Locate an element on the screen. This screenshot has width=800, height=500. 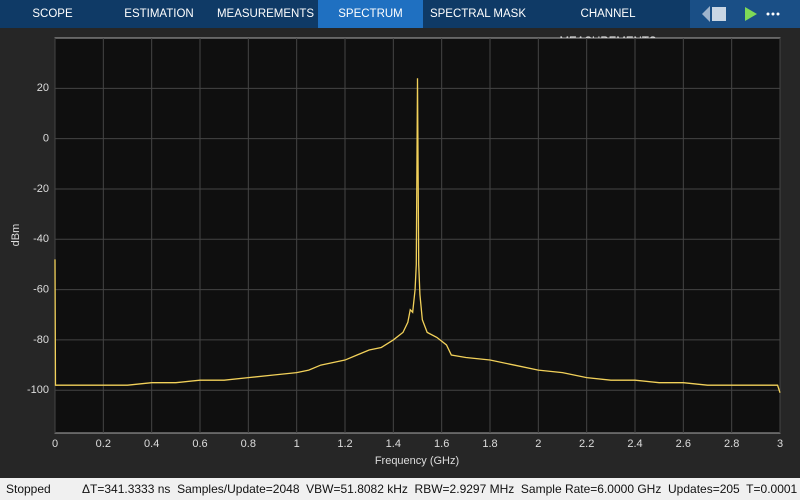
y-tick-label: -60 is located at coordinates (41, 289).